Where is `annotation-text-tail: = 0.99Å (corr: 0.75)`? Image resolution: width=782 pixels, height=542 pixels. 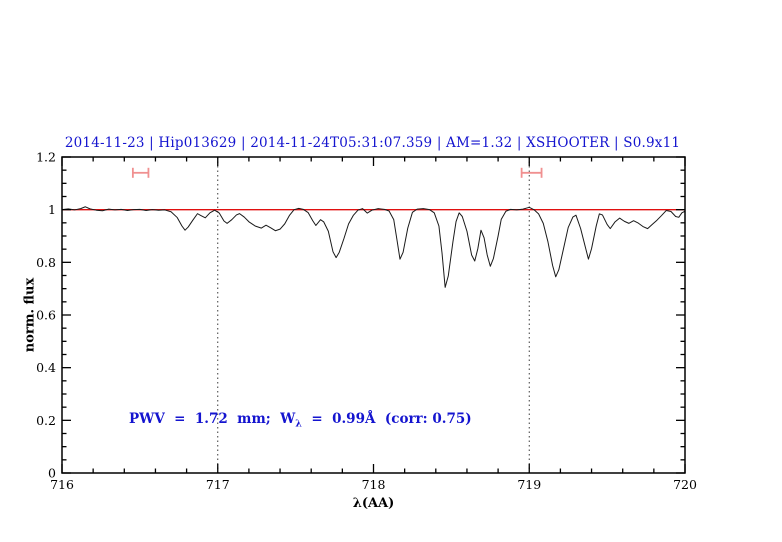
annotation-text-tail: = 0.99Å (corr: 0.75) is located at coordinates (386, 419).